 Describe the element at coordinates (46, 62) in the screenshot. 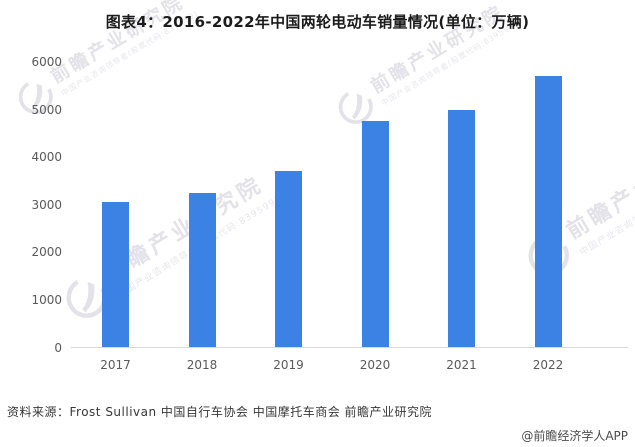

I see `y-tick-label: 6000` at that location.